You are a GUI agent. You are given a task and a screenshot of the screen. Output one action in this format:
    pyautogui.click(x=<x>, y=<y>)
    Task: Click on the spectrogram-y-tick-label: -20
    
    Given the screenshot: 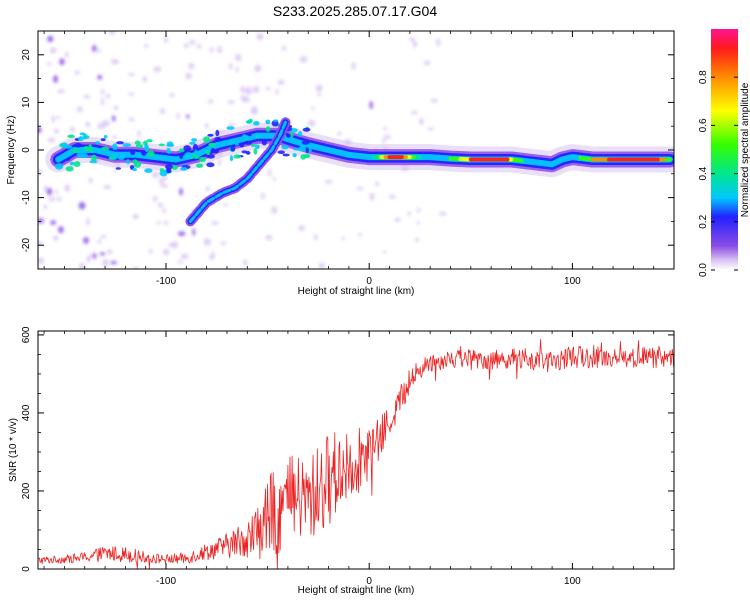 What is the action you would take?
    pyautogui.click(x=26, y=245)
    